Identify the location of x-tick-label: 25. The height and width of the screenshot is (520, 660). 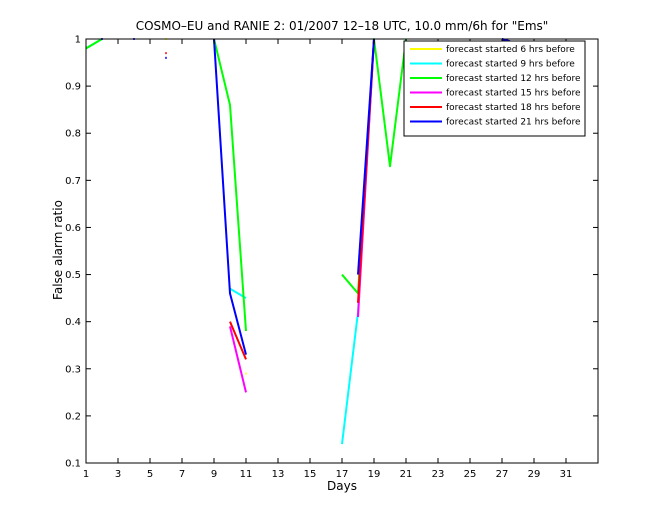
(470, 474).